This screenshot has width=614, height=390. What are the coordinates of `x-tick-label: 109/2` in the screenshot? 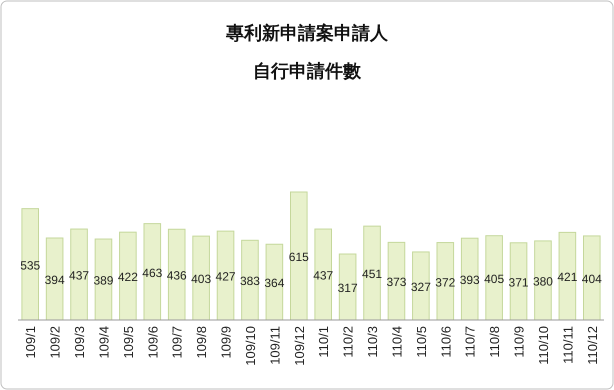 It's located at (55, 342).